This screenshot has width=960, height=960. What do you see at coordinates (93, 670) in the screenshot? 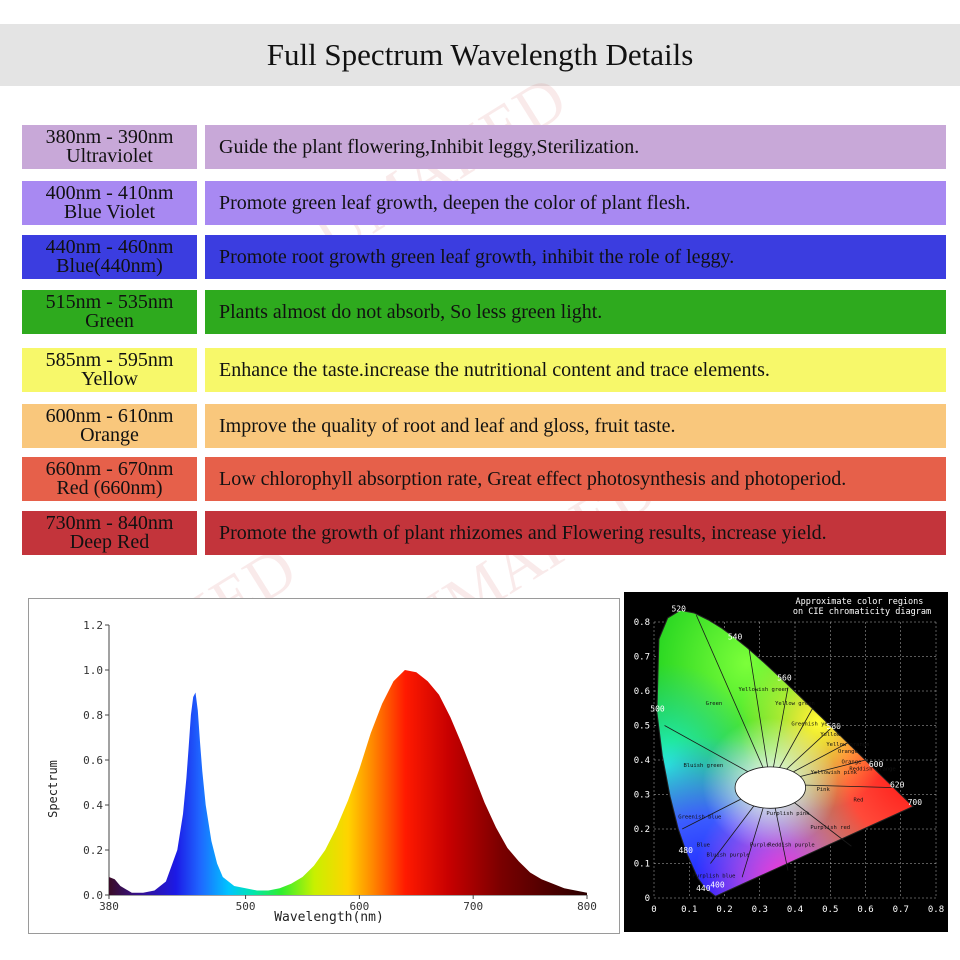
I see `y-tick-label: 1.0` at bounding box center [93, 670].